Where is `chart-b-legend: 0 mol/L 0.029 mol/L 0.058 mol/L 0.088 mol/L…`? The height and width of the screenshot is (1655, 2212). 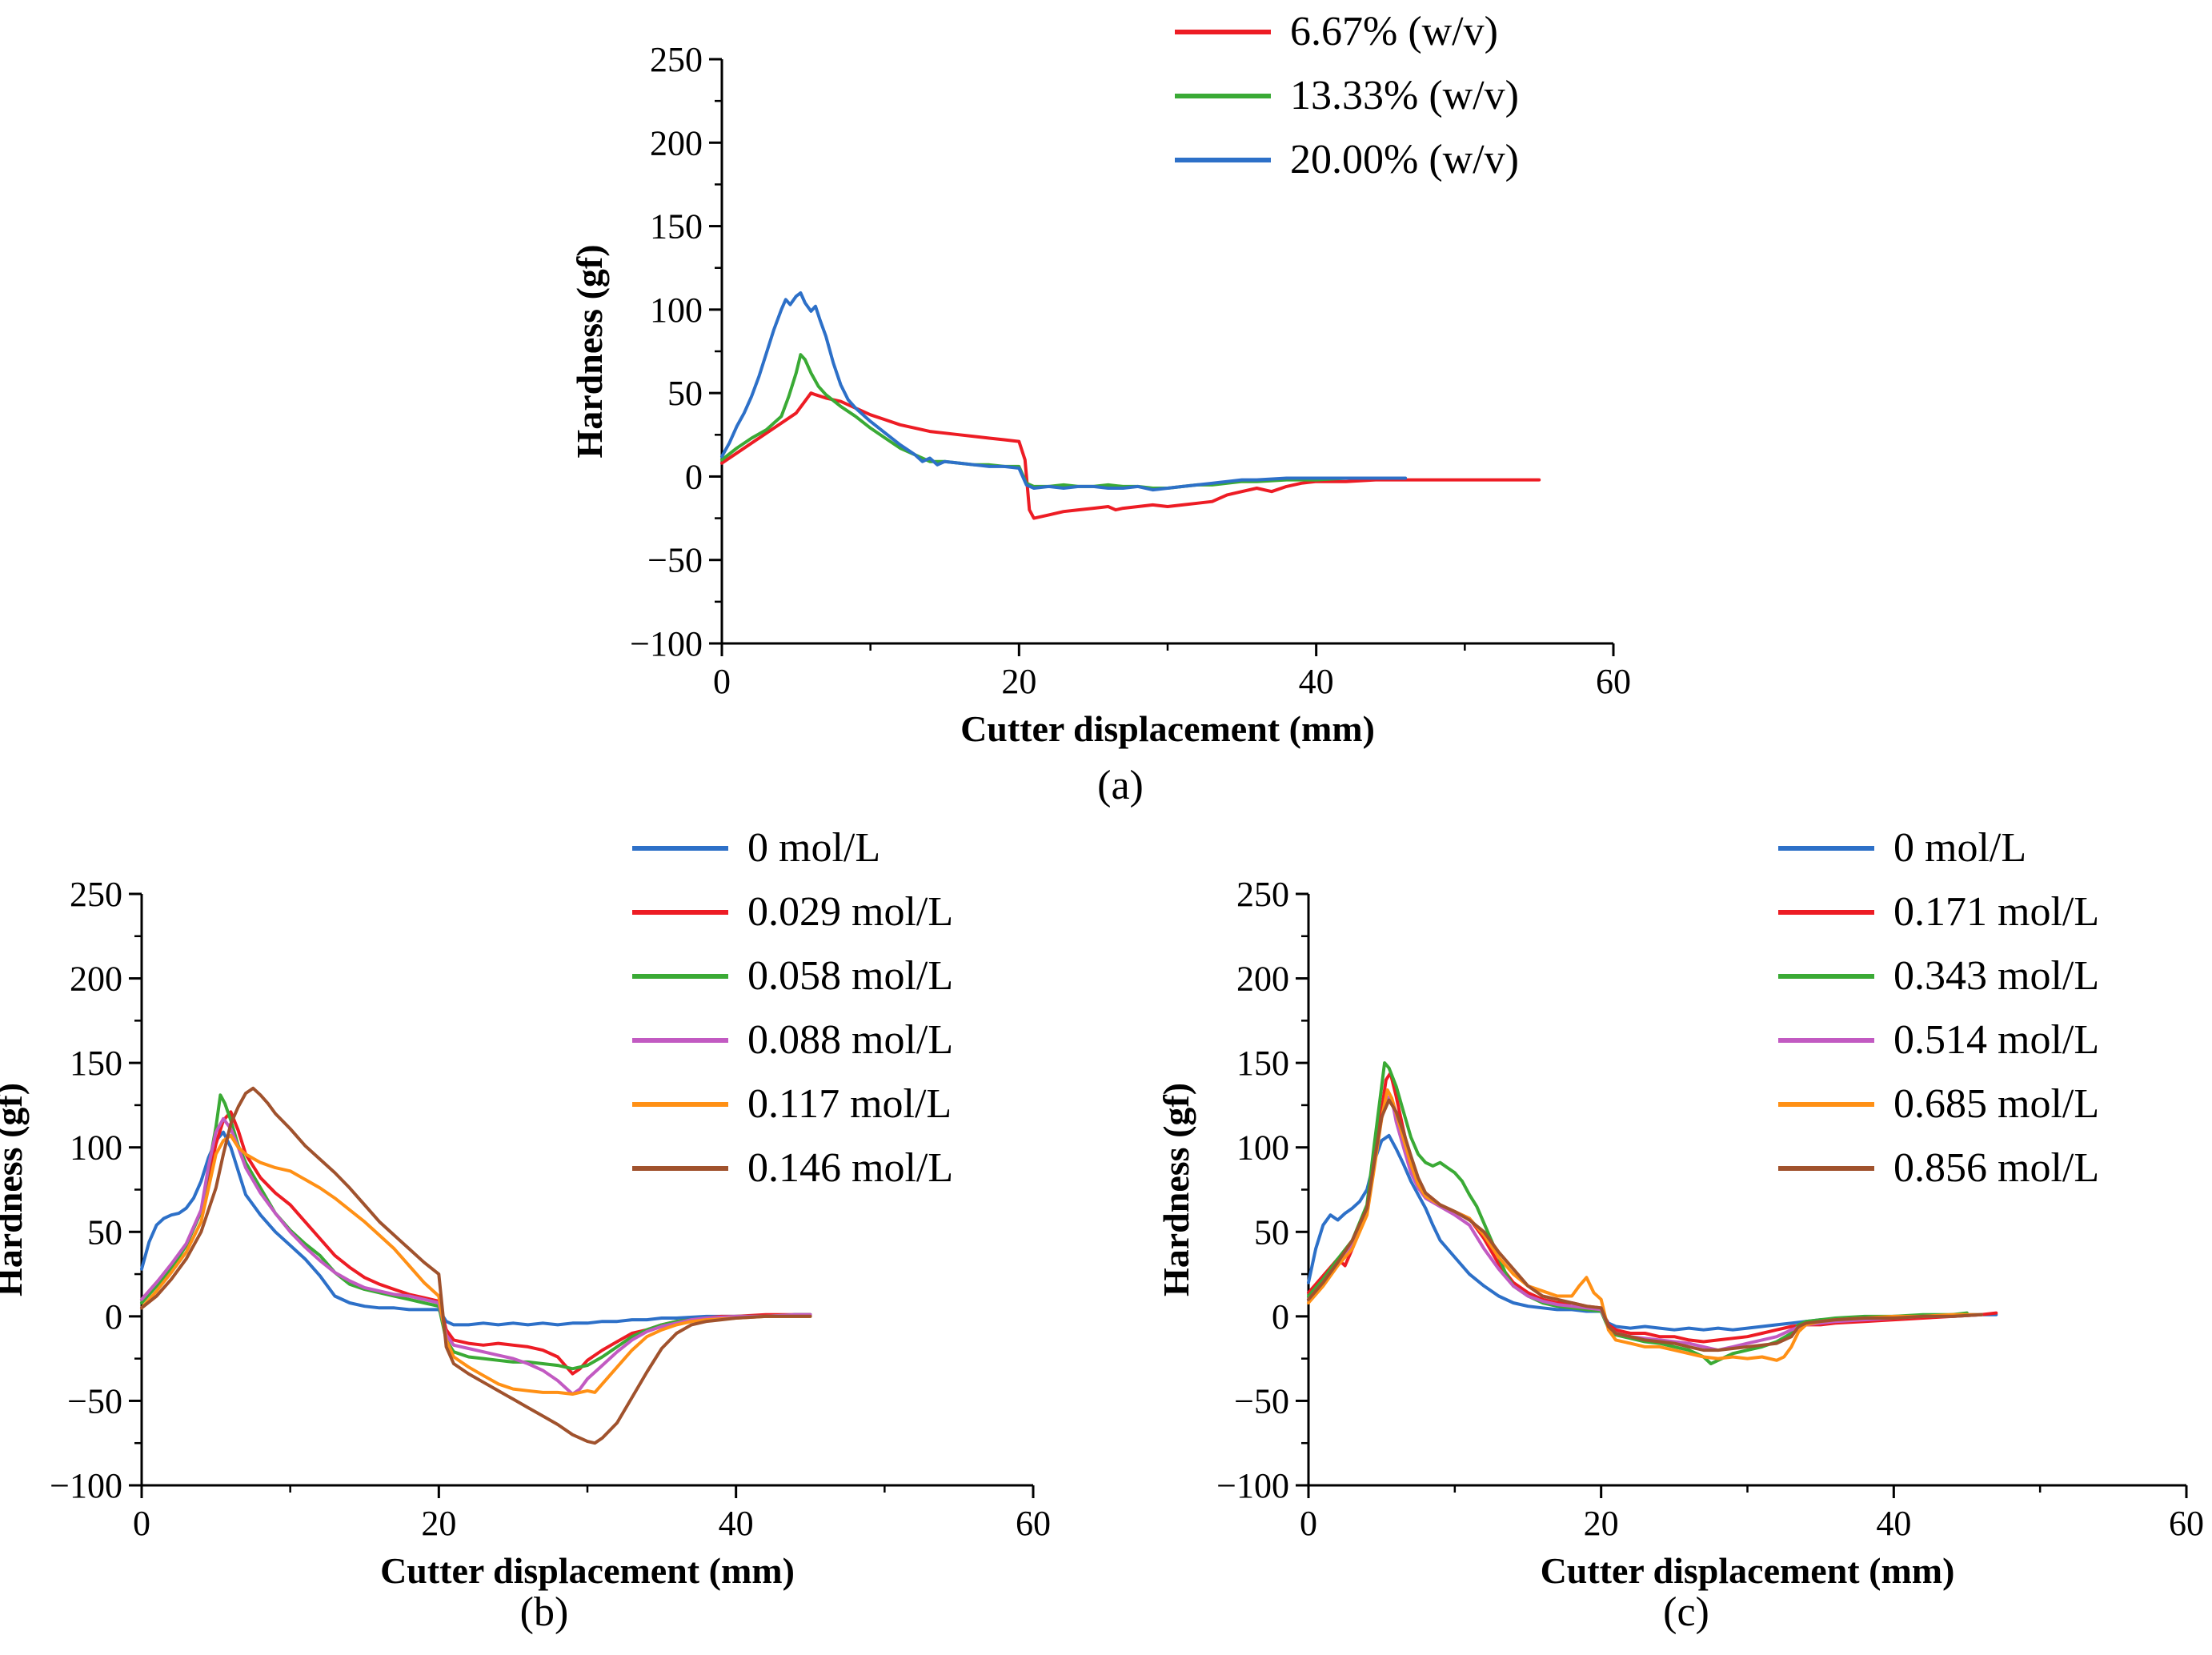
chart-b-legend: 0 mol/L 0.029 mol/L 0.058 mol/L 0.088 mol/L… is located at coordinates (792, 1008).